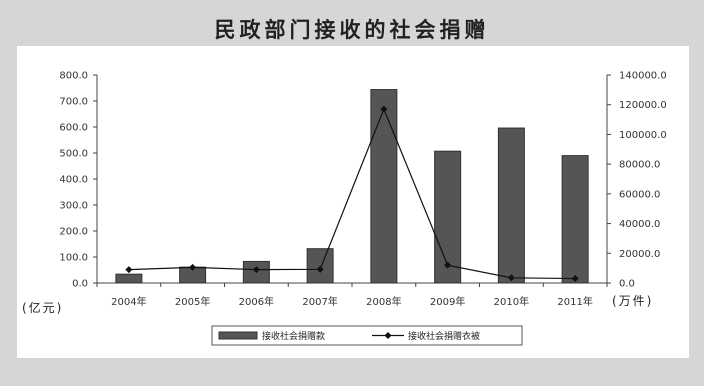  Describe the element at coordinates (128, 301) in the screenshot. I see `x-tick-label: 2004年` at that location.